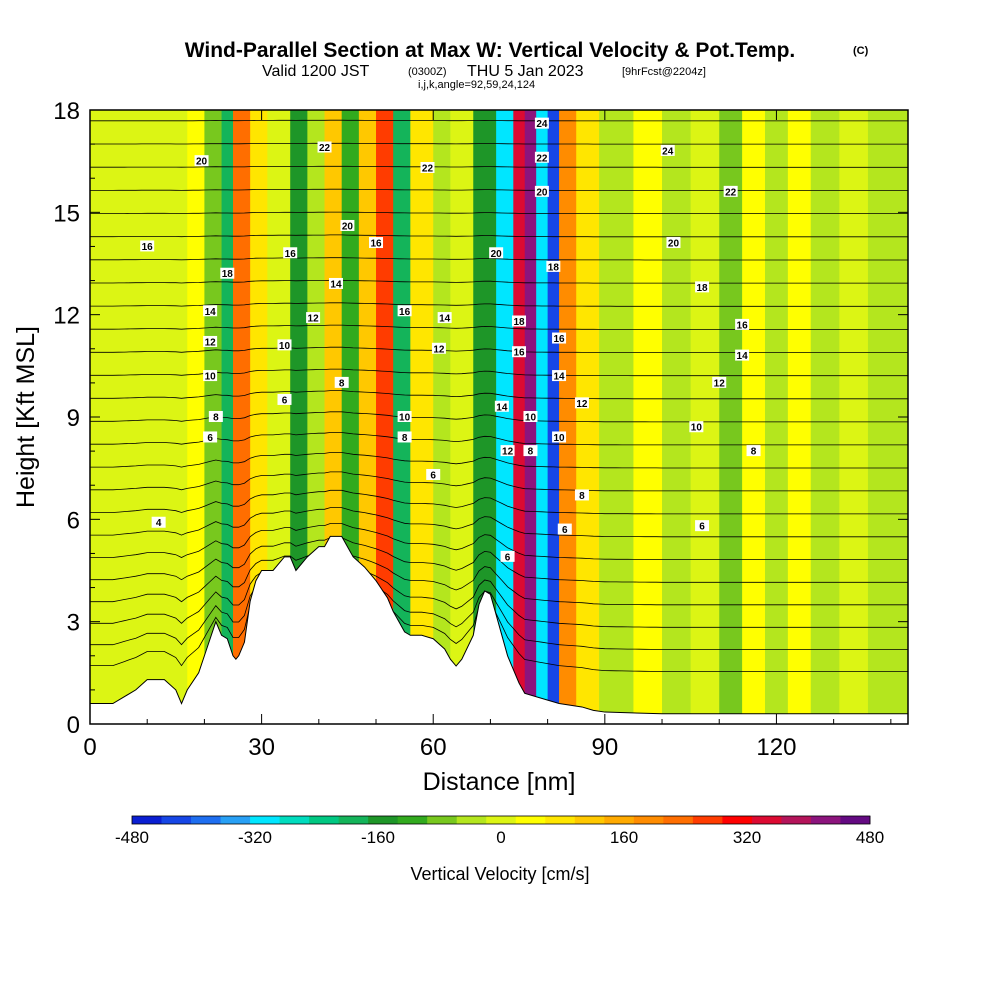 This screenshot has width=1000, height=1000. I want to click on contour-label-4: 22, so click(541, 157).